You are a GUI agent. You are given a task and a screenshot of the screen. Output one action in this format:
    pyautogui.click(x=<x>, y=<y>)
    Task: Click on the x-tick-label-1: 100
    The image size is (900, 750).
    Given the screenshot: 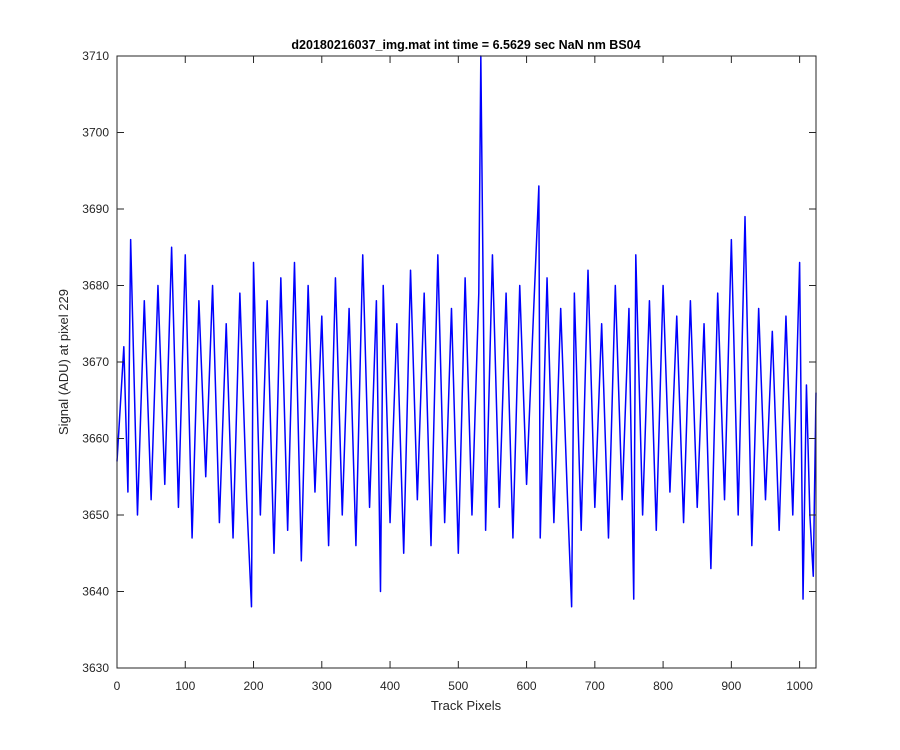 What is the action you would take?
    pyautogui.click(x=185, y=686)
    